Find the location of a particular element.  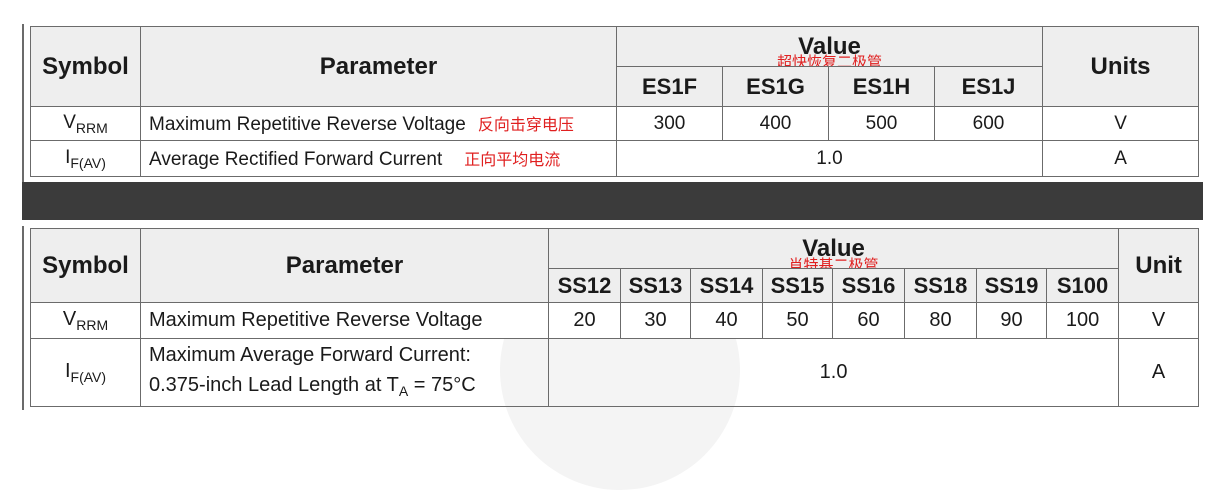

part-ss18: SS18 is located at coordinates (940, 285).